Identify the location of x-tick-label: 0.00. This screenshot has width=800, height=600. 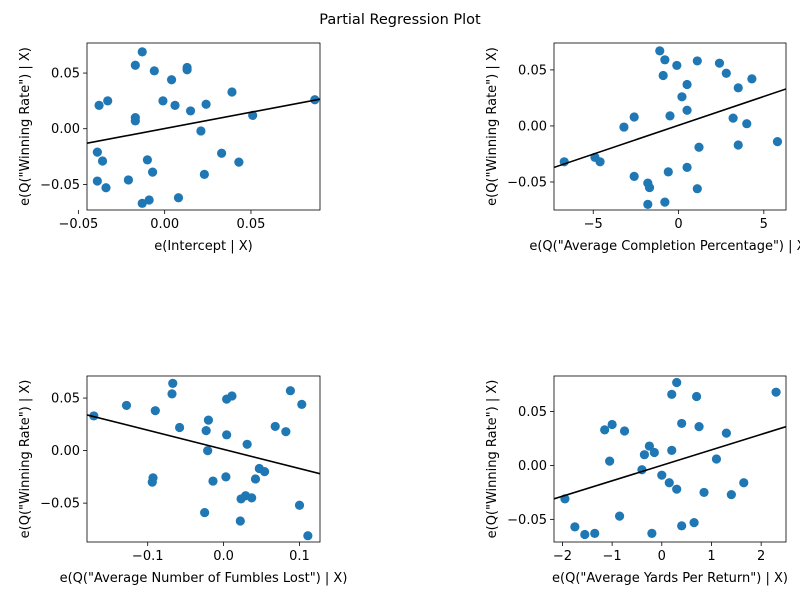
(164, 224).